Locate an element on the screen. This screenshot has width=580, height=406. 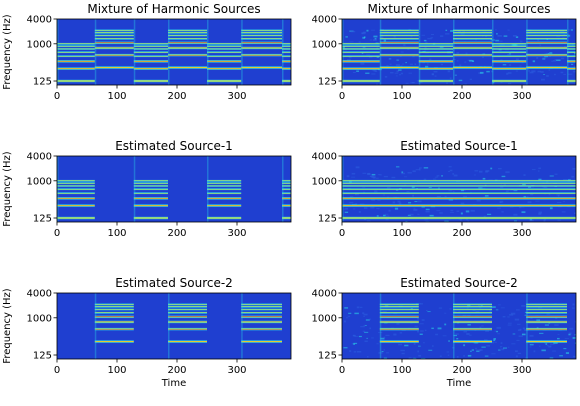
axes-frame is located at coordinates (459, 326).